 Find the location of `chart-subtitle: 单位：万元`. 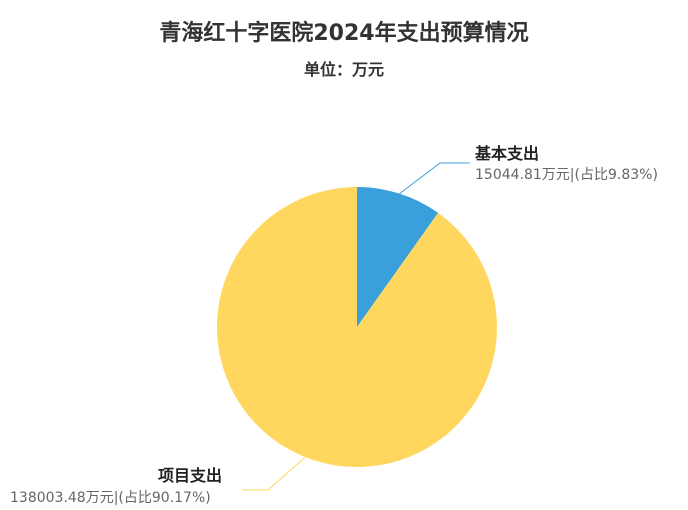

chart-subtitle: 单位：万元 is located at coordinates (344, 69).